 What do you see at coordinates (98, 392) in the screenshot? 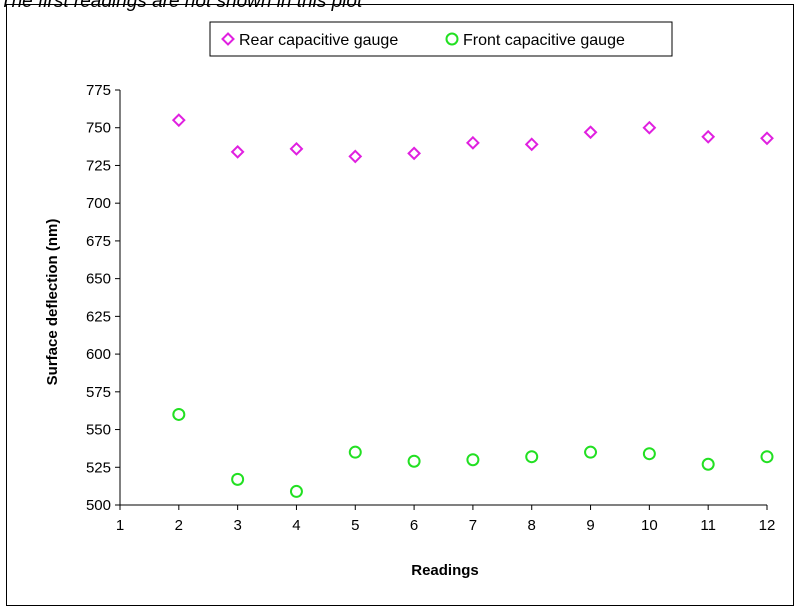
I see `y-tick-label: 575` at bounding box center [98, 392].